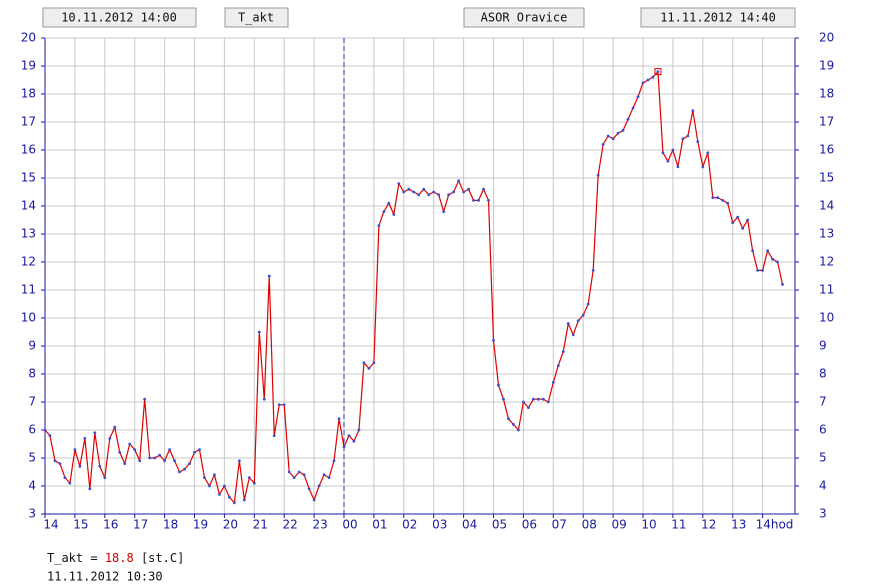 The width and height of the screenshot is (878, 586). What do you see at coordinates (28, 94) in the screenshot?
I see `y-tick-label: 18` at bounding box center [28, 94].